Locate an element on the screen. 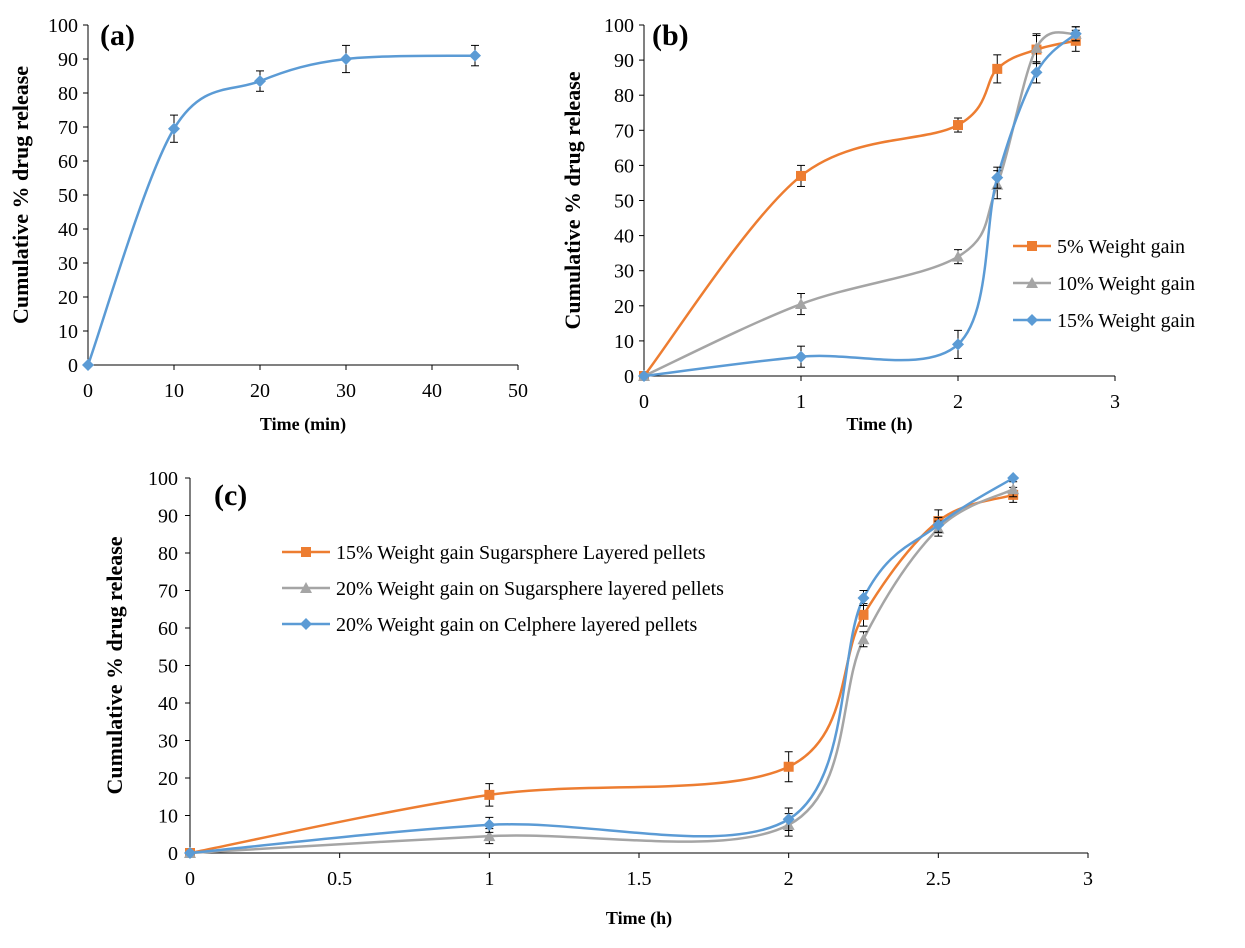 This screenshot has height=948, width=1245. panel-label: (c) is located at coordinates (230, 495).